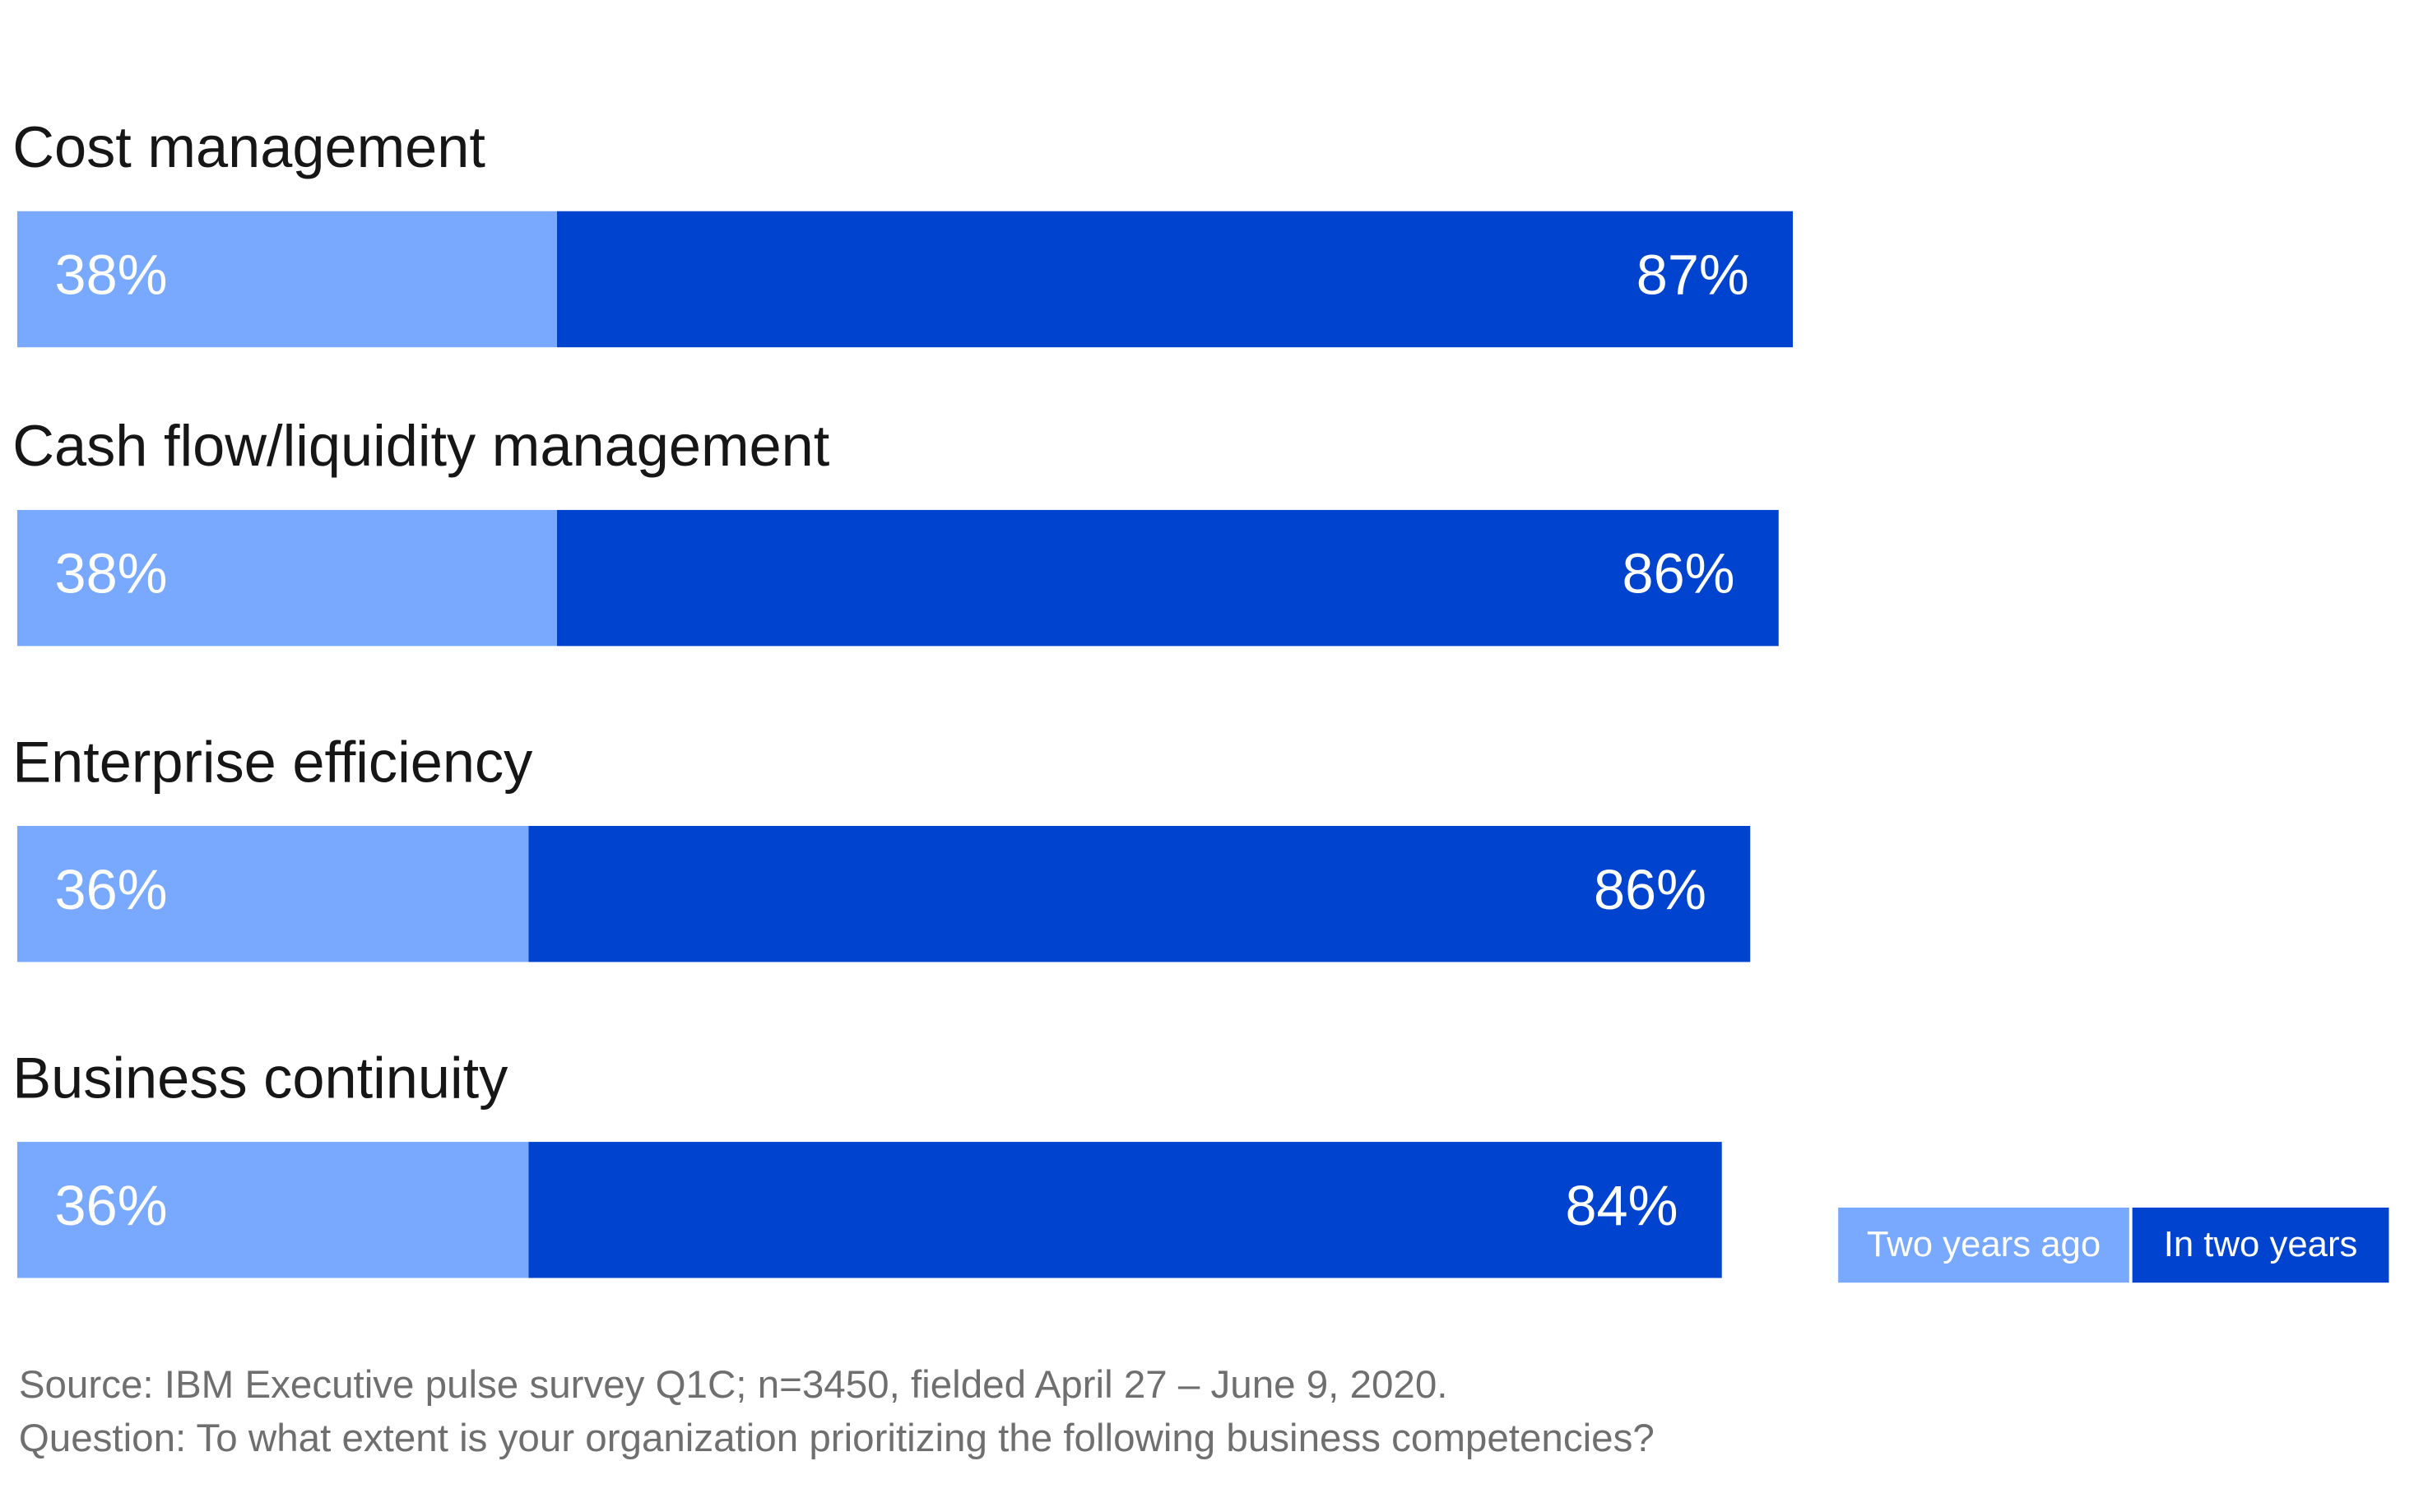  I want to click on category-label: Business continuity, so click(260, 1077).